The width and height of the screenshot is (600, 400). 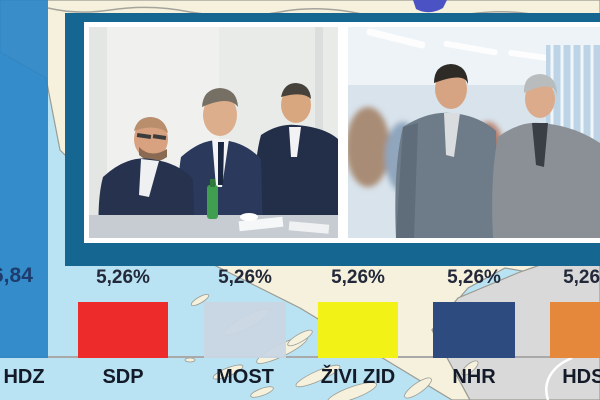 I want to click on photo-right-ceiling-lights, so click(x=462, y=45).